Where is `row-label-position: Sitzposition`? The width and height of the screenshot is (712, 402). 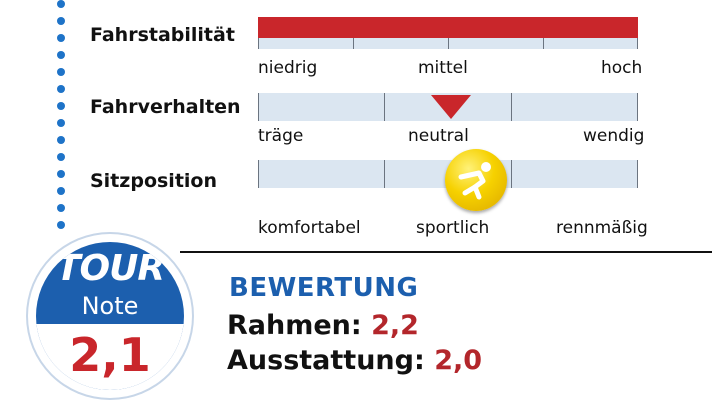 row-label-position: Sitzposition is located at coordinates (153, 181).